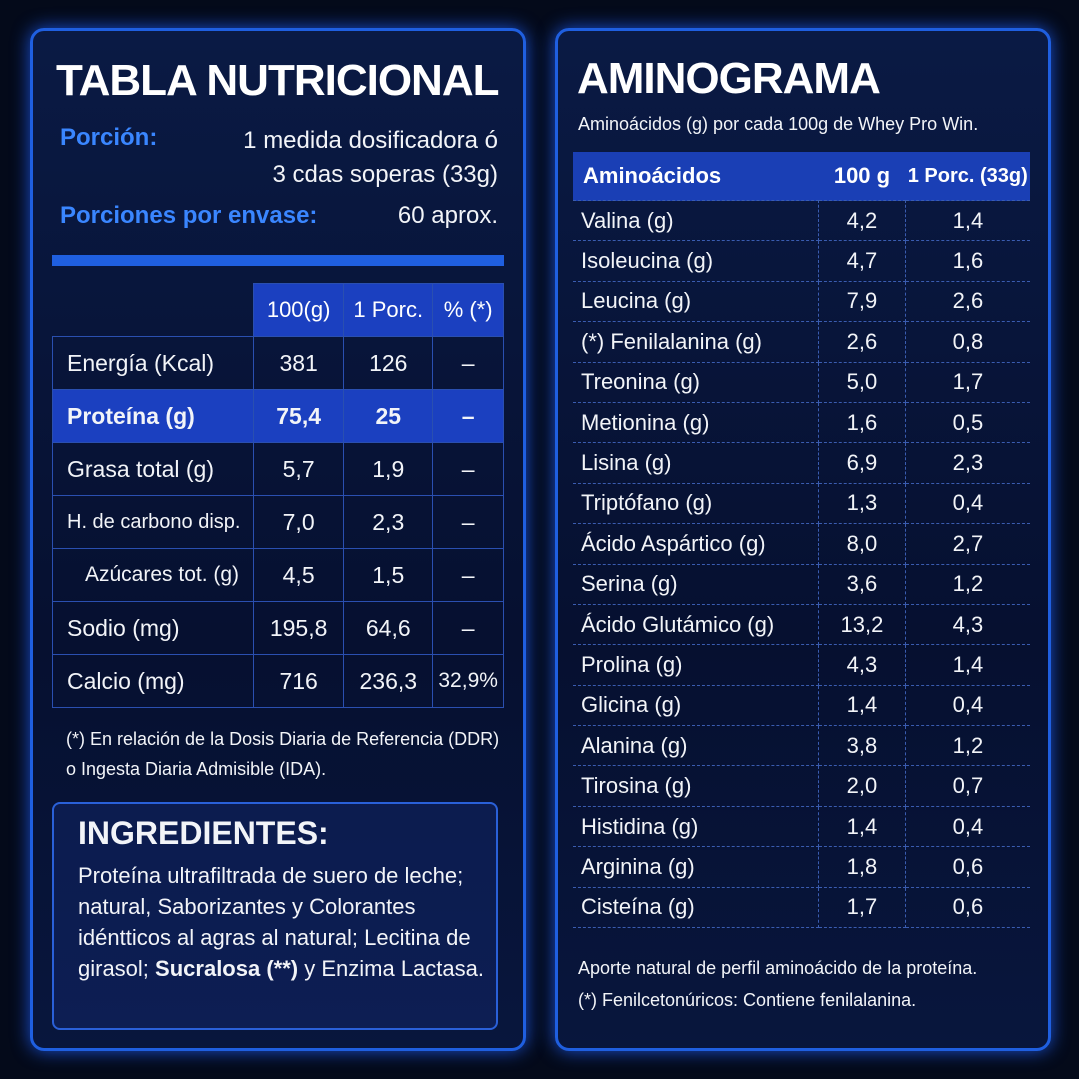 This screenshot has width=1079, height=1079. I want to click on amino-value: 2,3, so click(967, 463).